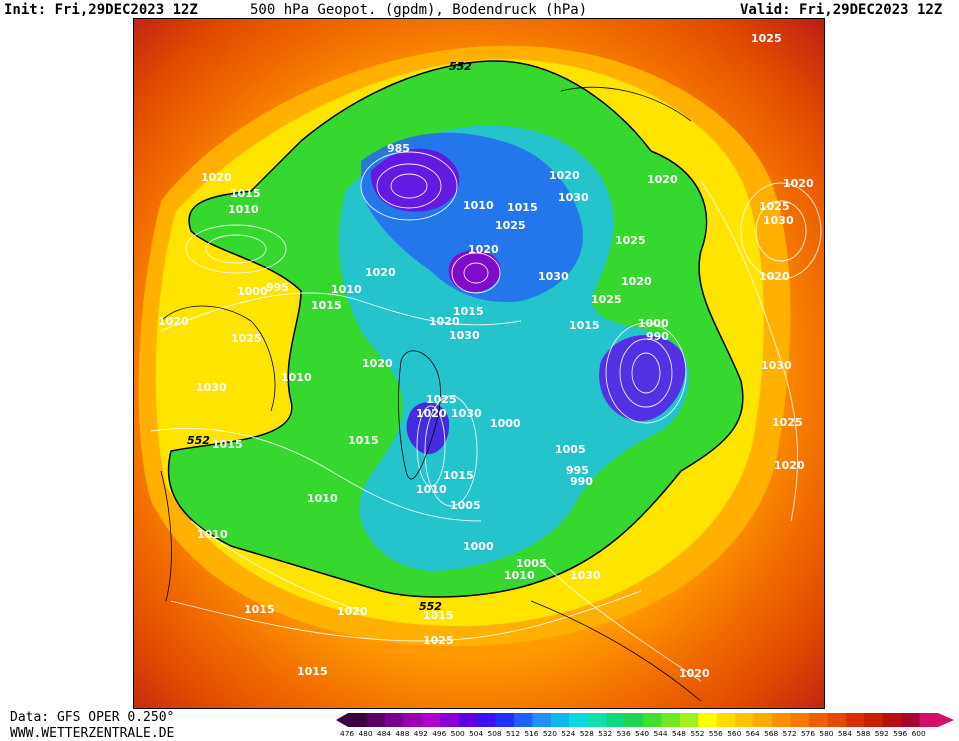 The height and width of the screenshot is (741, 959). What do you see at coordinates (101, 10) in the screenshot?
I see `init-time-label: Init: Fri,29DEC2023 12Z` at bounding box center [101, 10].